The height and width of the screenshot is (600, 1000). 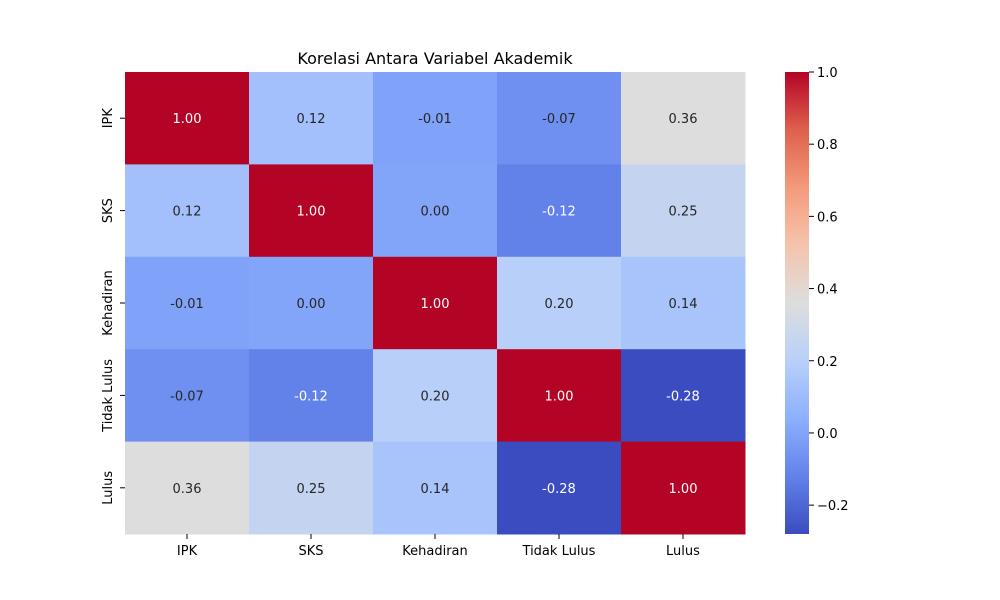 I want to click on y-tick-label: Kehadiran, so click(x=108, y=303).